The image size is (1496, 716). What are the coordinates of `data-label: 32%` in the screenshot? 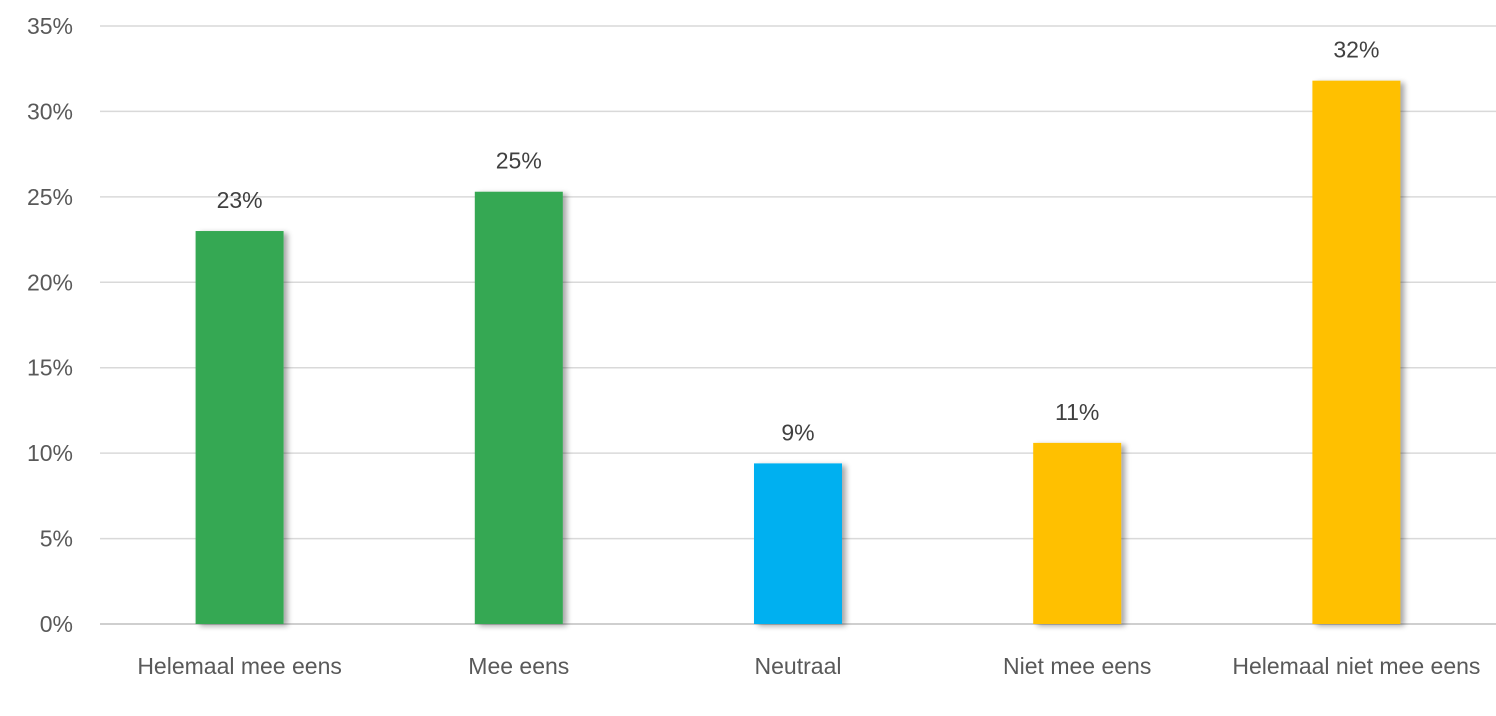 It's located at (1356, 50).